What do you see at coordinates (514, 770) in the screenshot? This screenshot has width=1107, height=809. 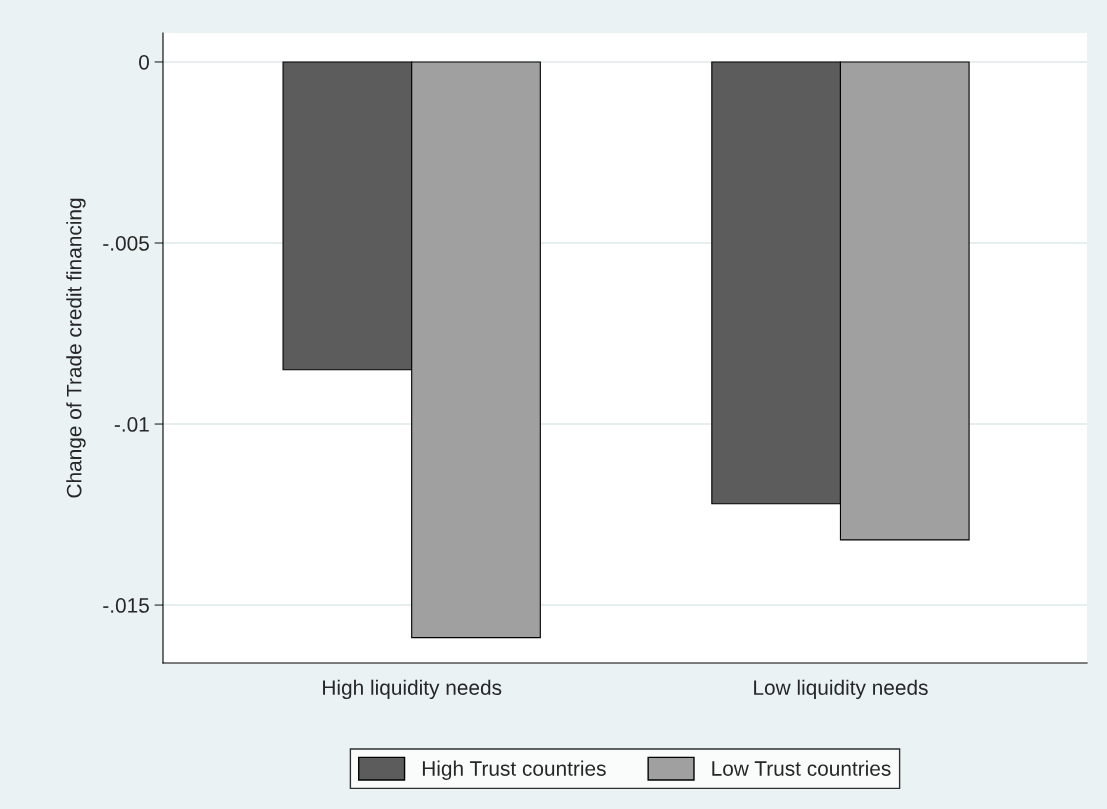 I see `legend-label: High Trust countries` at bounding box center [514, 770].